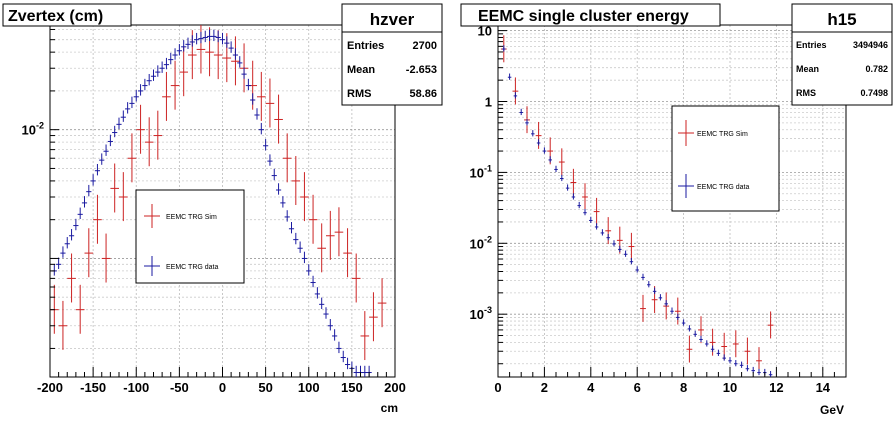  Describe the element at coordinates (352, 387) in the screenshot. I see `x-tick-label: 150` at that location.